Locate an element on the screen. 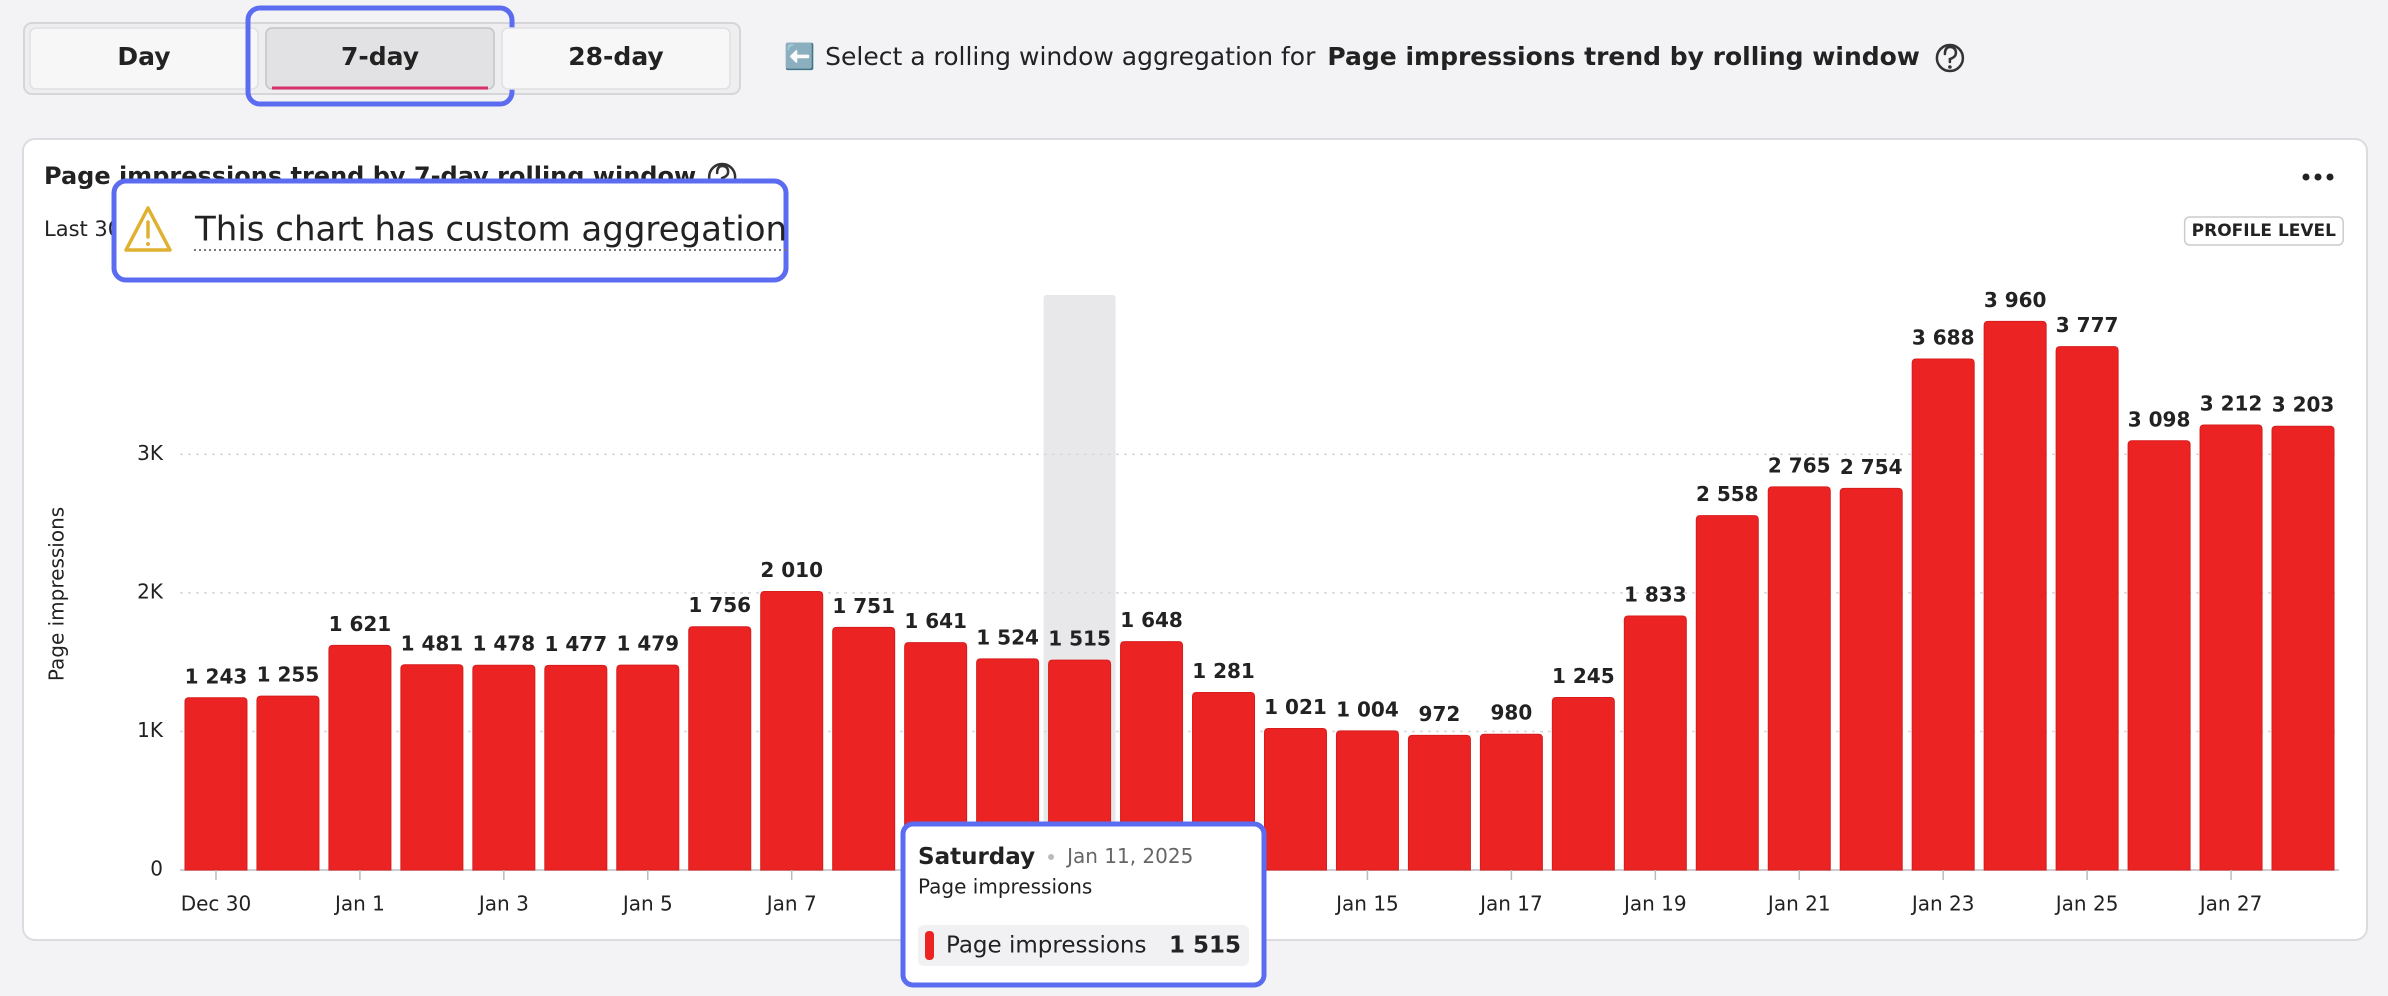 This screenshot has height=996, width=2388. value-label: 1 481 is located at coordinates (432, 643).